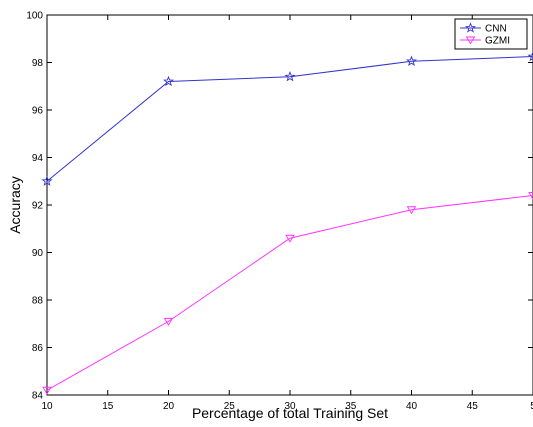 This screenshot has height=427, width=533. Describe the element at coordinates (290, 413) in the screenshot. I see `x-axis-title: Percentage of total Training Set` at that location.